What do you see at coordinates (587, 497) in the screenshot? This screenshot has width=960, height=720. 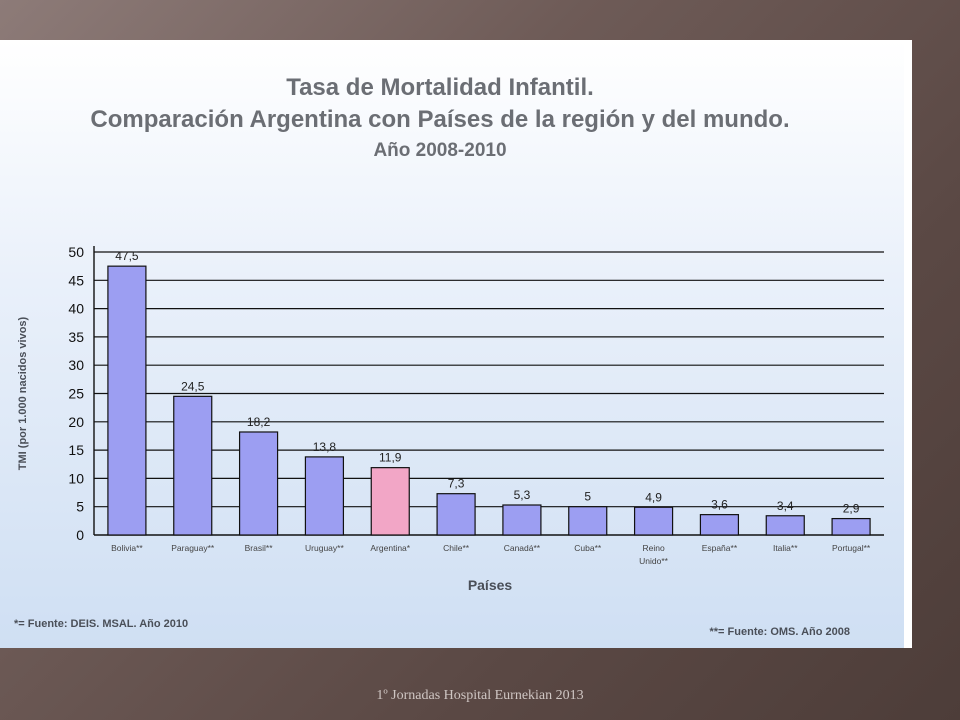 I see `data-label: 5` at bounding box center [587, 497].